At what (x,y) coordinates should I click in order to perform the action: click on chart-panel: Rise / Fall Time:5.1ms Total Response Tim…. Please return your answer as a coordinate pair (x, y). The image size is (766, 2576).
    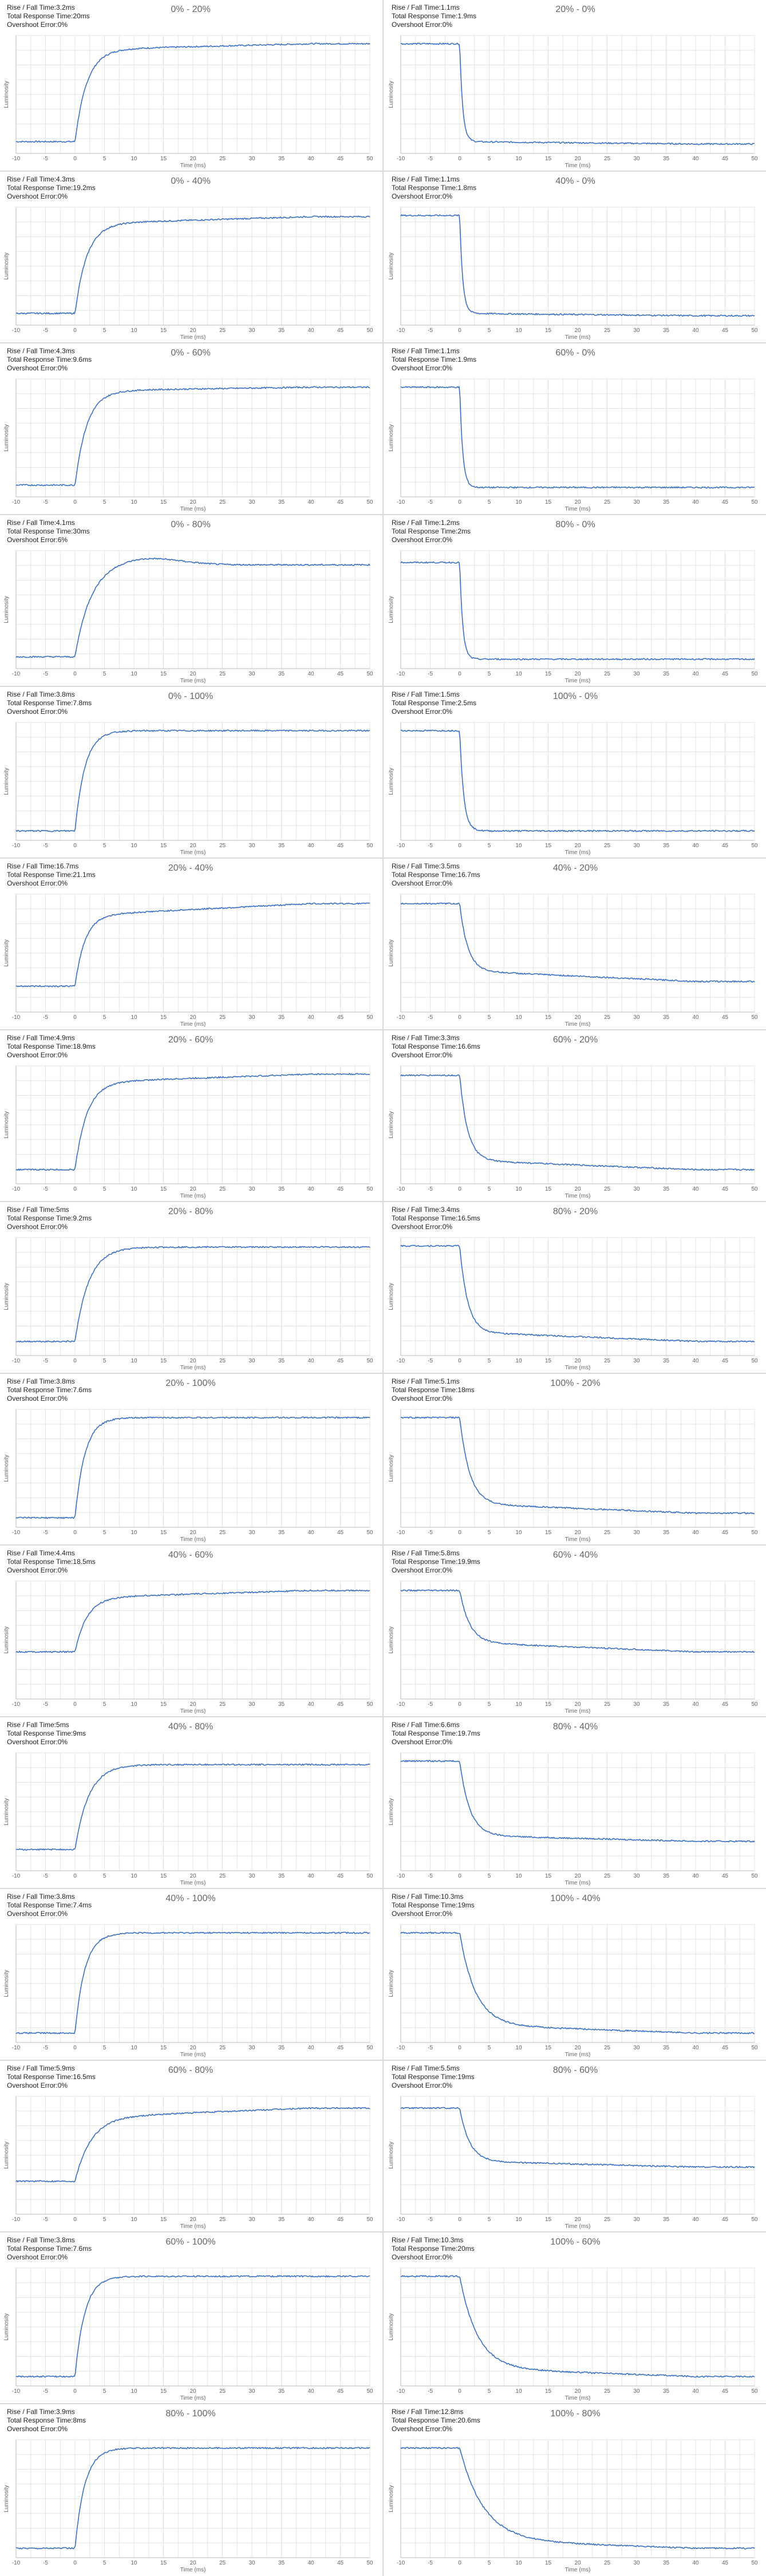
    Looking at the image, I should click on (575, 1459).